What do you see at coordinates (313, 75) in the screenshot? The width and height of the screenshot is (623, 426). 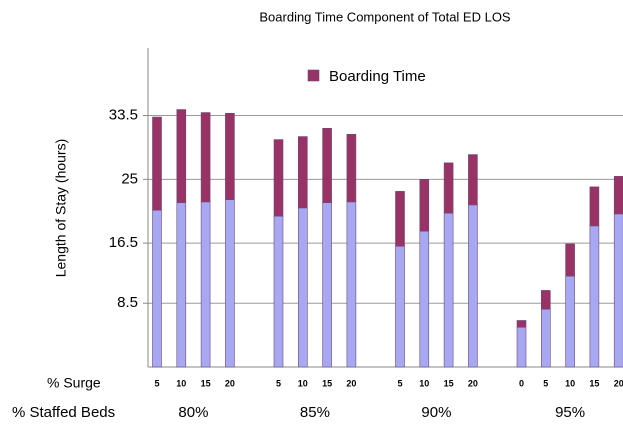 I see `legend-swatch` at bounding box center [313, 75].